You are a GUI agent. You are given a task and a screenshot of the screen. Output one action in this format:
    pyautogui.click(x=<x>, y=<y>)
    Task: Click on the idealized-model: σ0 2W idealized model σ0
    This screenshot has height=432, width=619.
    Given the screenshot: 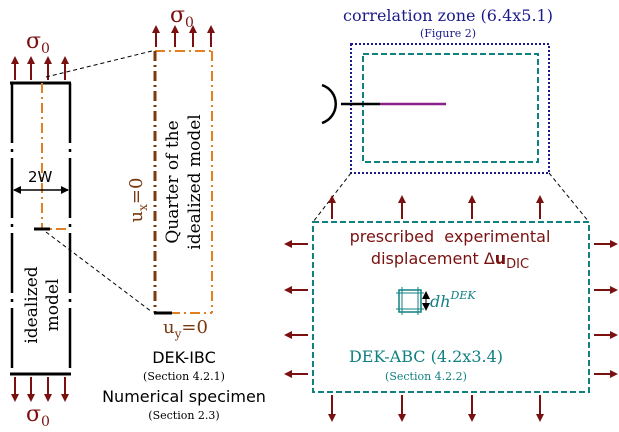 What is the action you would take?
    pyautogui.click(x=41, y=229)
    